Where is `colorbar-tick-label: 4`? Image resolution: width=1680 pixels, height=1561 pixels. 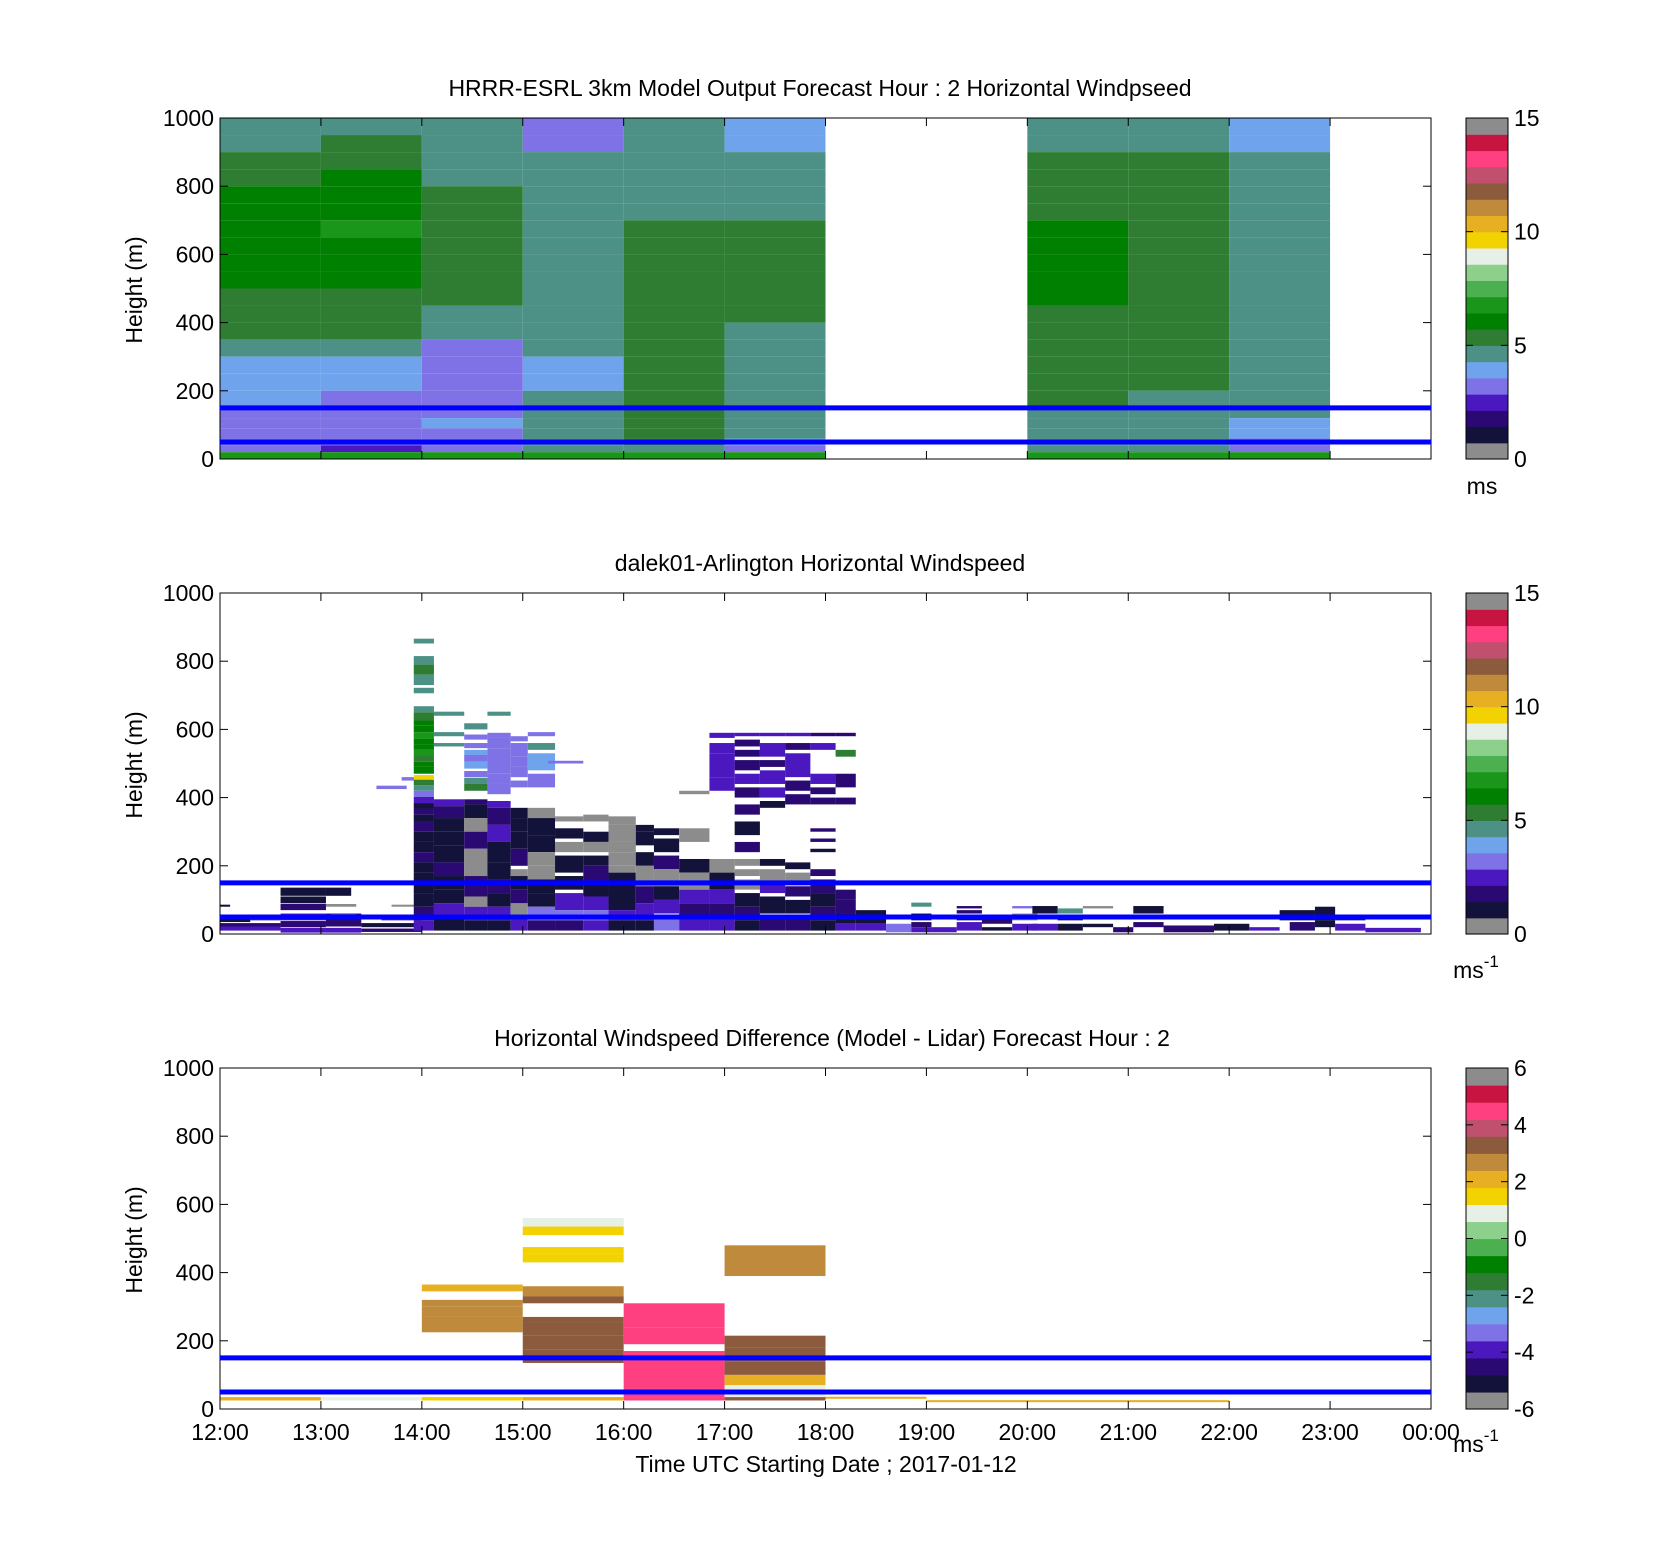 colorbar-tick-label: 4 is located at coordinates (1520, 1125).